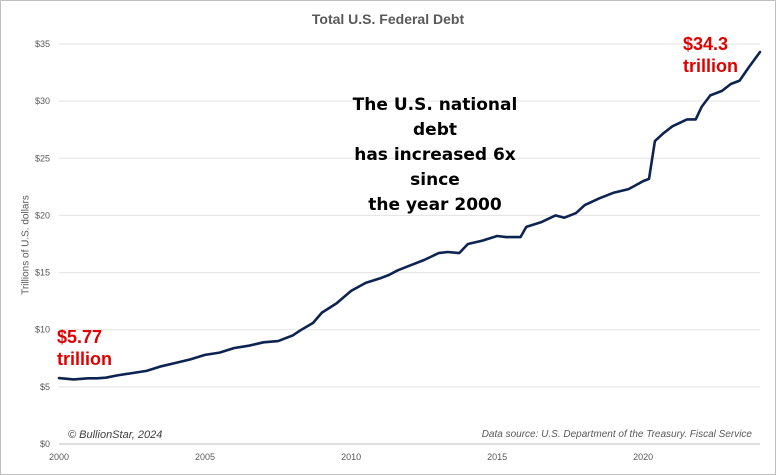 The image size is (776, 475). What do you see at coordinates (42, 273) in the screenshot?
I see `y-tick-label: $15` at bounding box center [42, 273].